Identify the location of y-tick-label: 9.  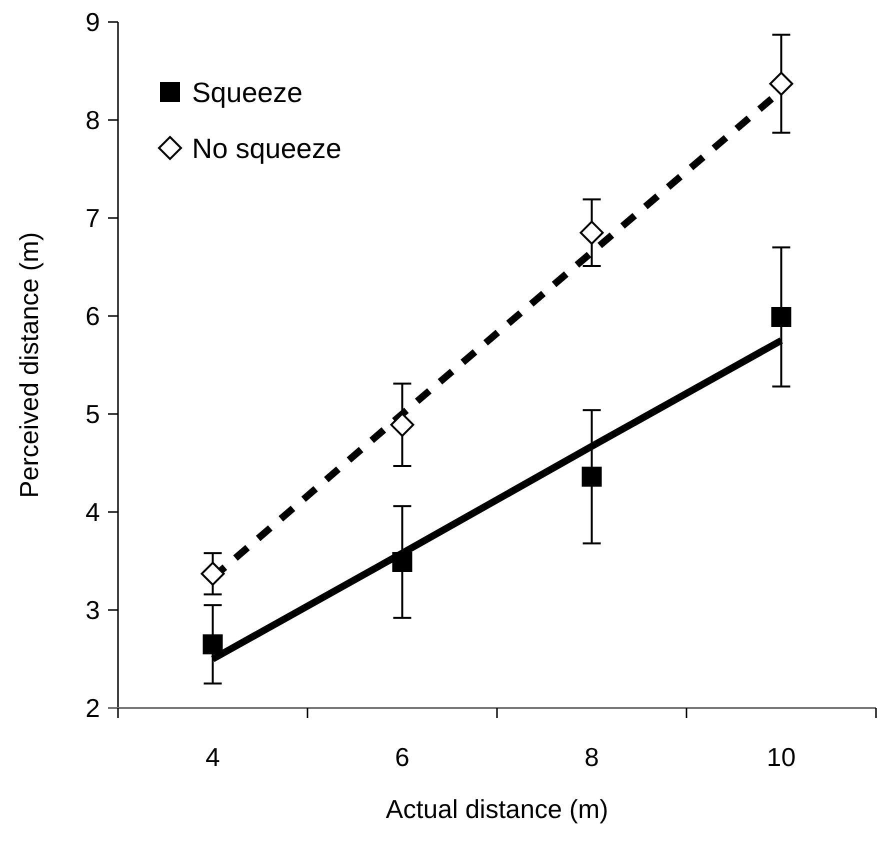
(93, 22).